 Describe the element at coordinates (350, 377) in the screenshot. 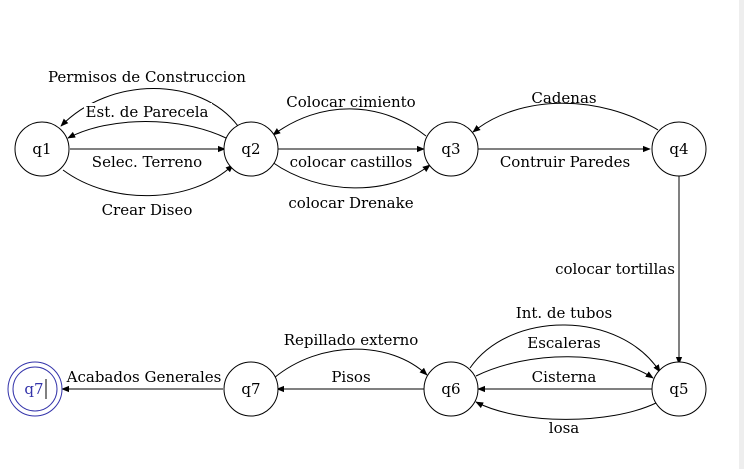

I see `label-pisos: Pisos` at that location.